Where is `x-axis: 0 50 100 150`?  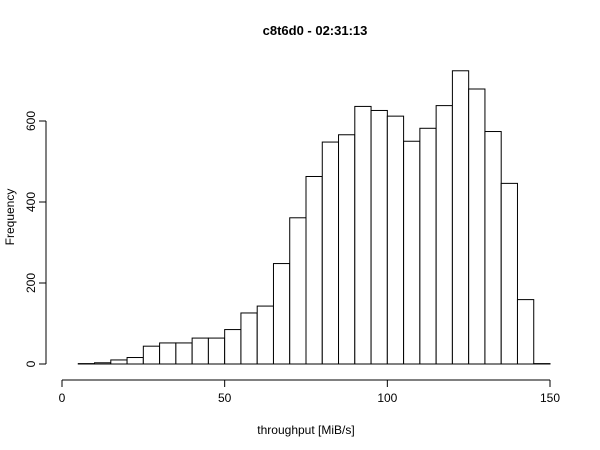 x-axis: 0 50 100 150 is located at coordinates (309, 392).